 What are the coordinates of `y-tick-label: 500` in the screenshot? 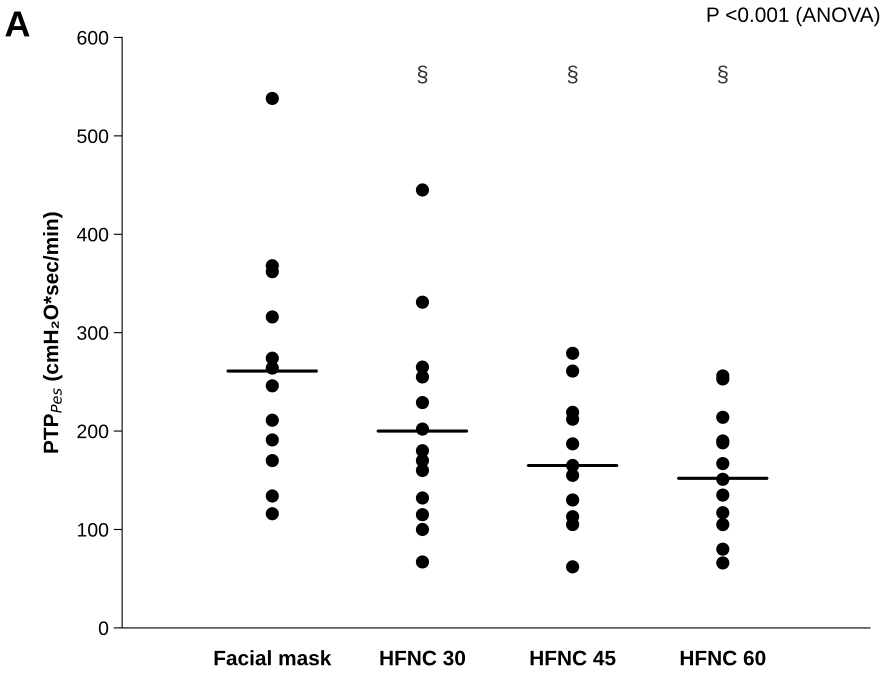 It's located at (92, 136).